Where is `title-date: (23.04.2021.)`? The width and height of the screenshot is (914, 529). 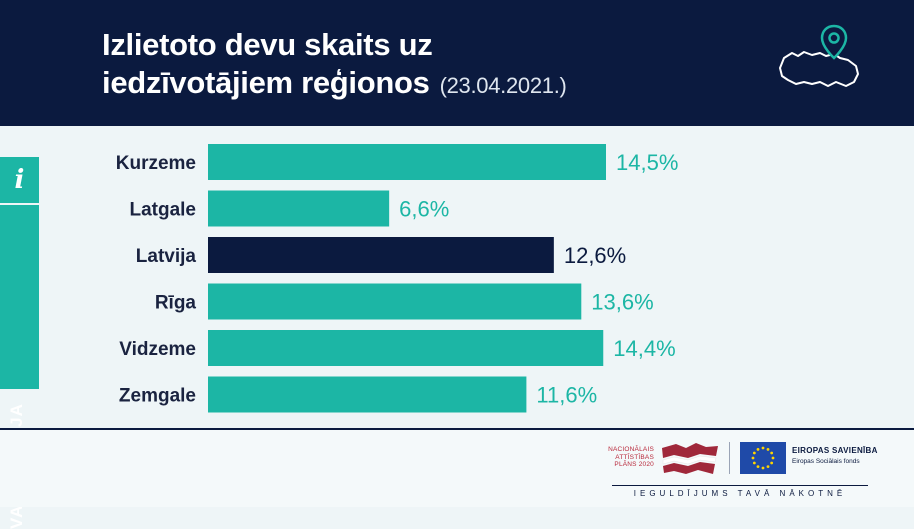
title-date: (23.04.2021.) is located at coordinates (503, 85).